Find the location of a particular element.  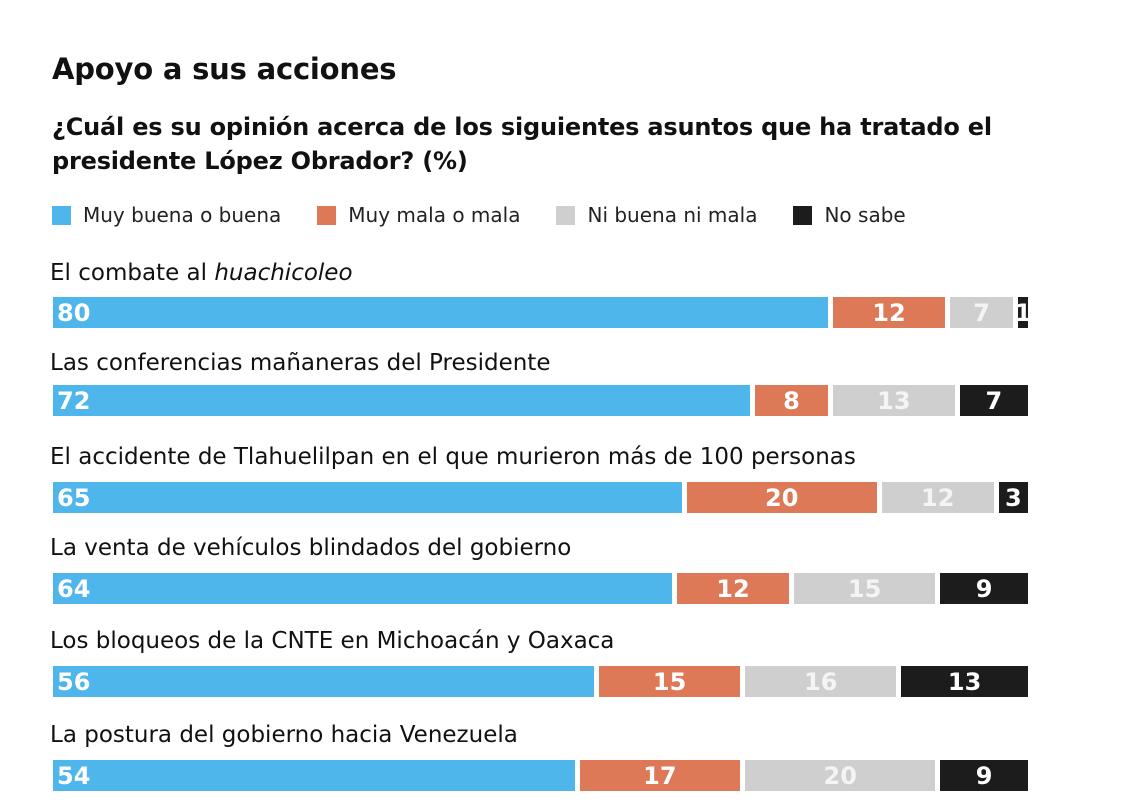

row-label-text: El combate al is located at coordinates (132, 273).